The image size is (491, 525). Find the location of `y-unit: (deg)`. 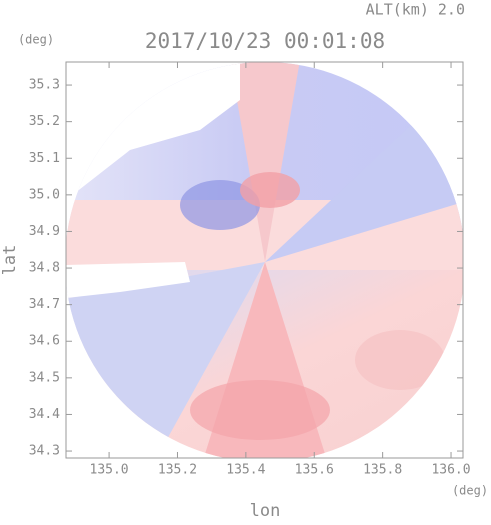

y-unit: (deg) is located at coordinates (36, 40).